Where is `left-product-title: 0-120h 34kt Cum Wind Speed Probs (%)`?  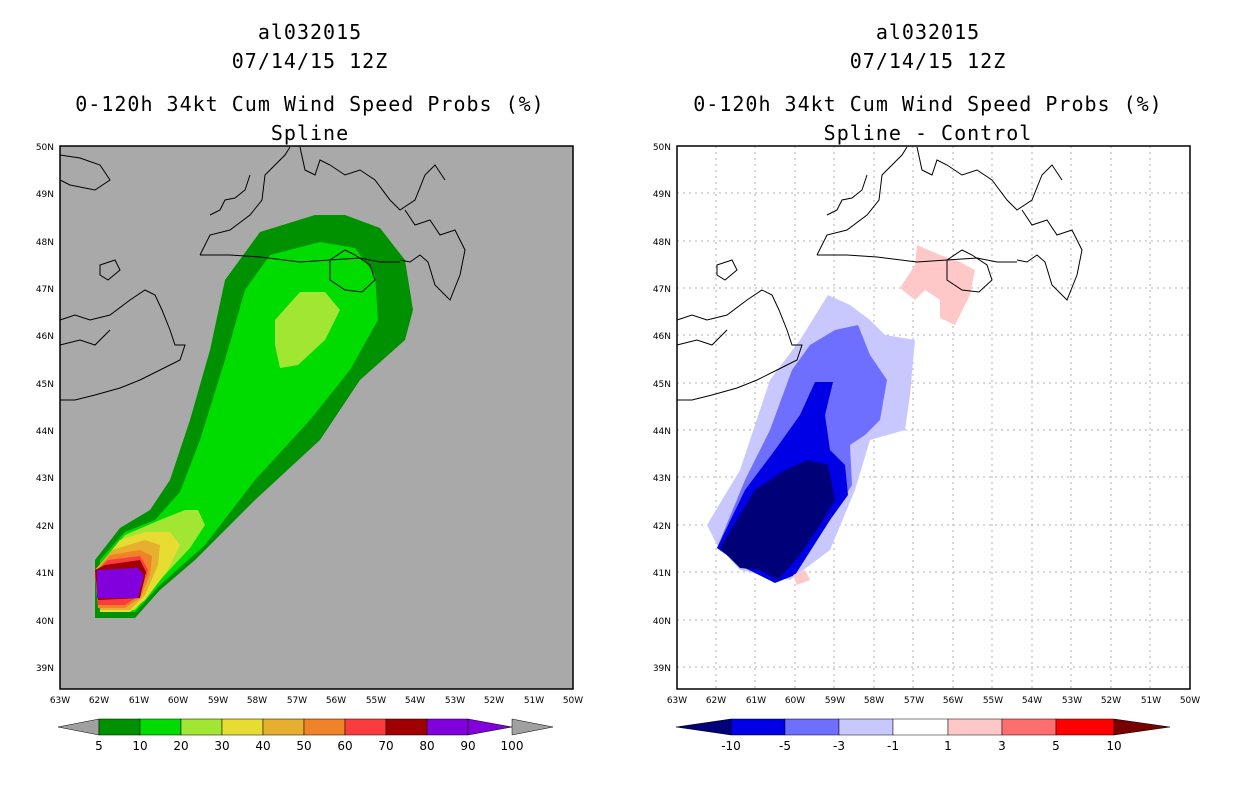 left-product-title: 0-120h 34kt Cum Wind Speed Probs (%) is located at coordinates (310, 104).